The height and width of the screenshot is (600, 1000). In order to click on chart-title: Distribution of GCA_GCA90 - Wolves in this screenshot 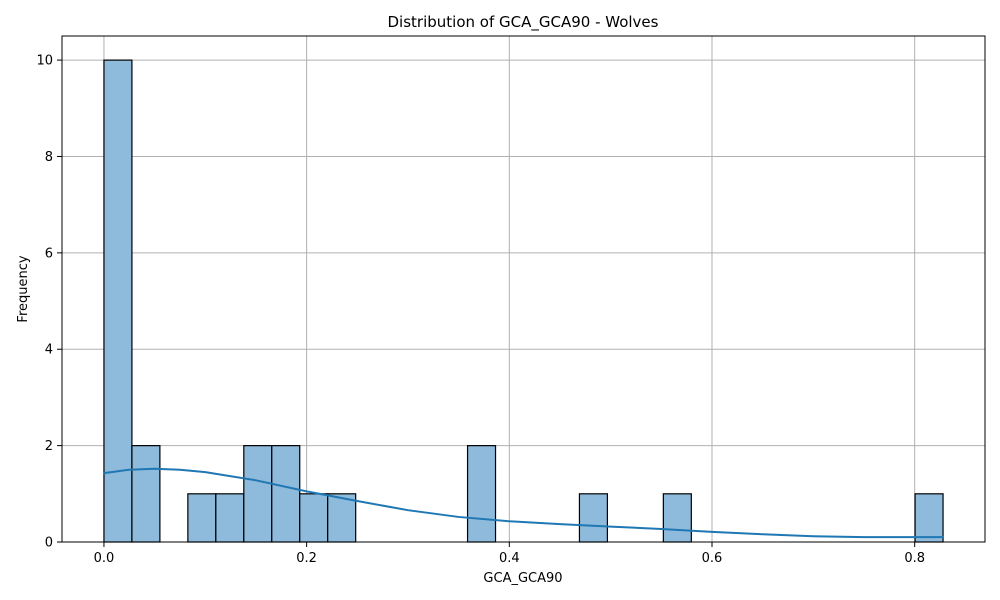, I will do `click(523, 22)`.